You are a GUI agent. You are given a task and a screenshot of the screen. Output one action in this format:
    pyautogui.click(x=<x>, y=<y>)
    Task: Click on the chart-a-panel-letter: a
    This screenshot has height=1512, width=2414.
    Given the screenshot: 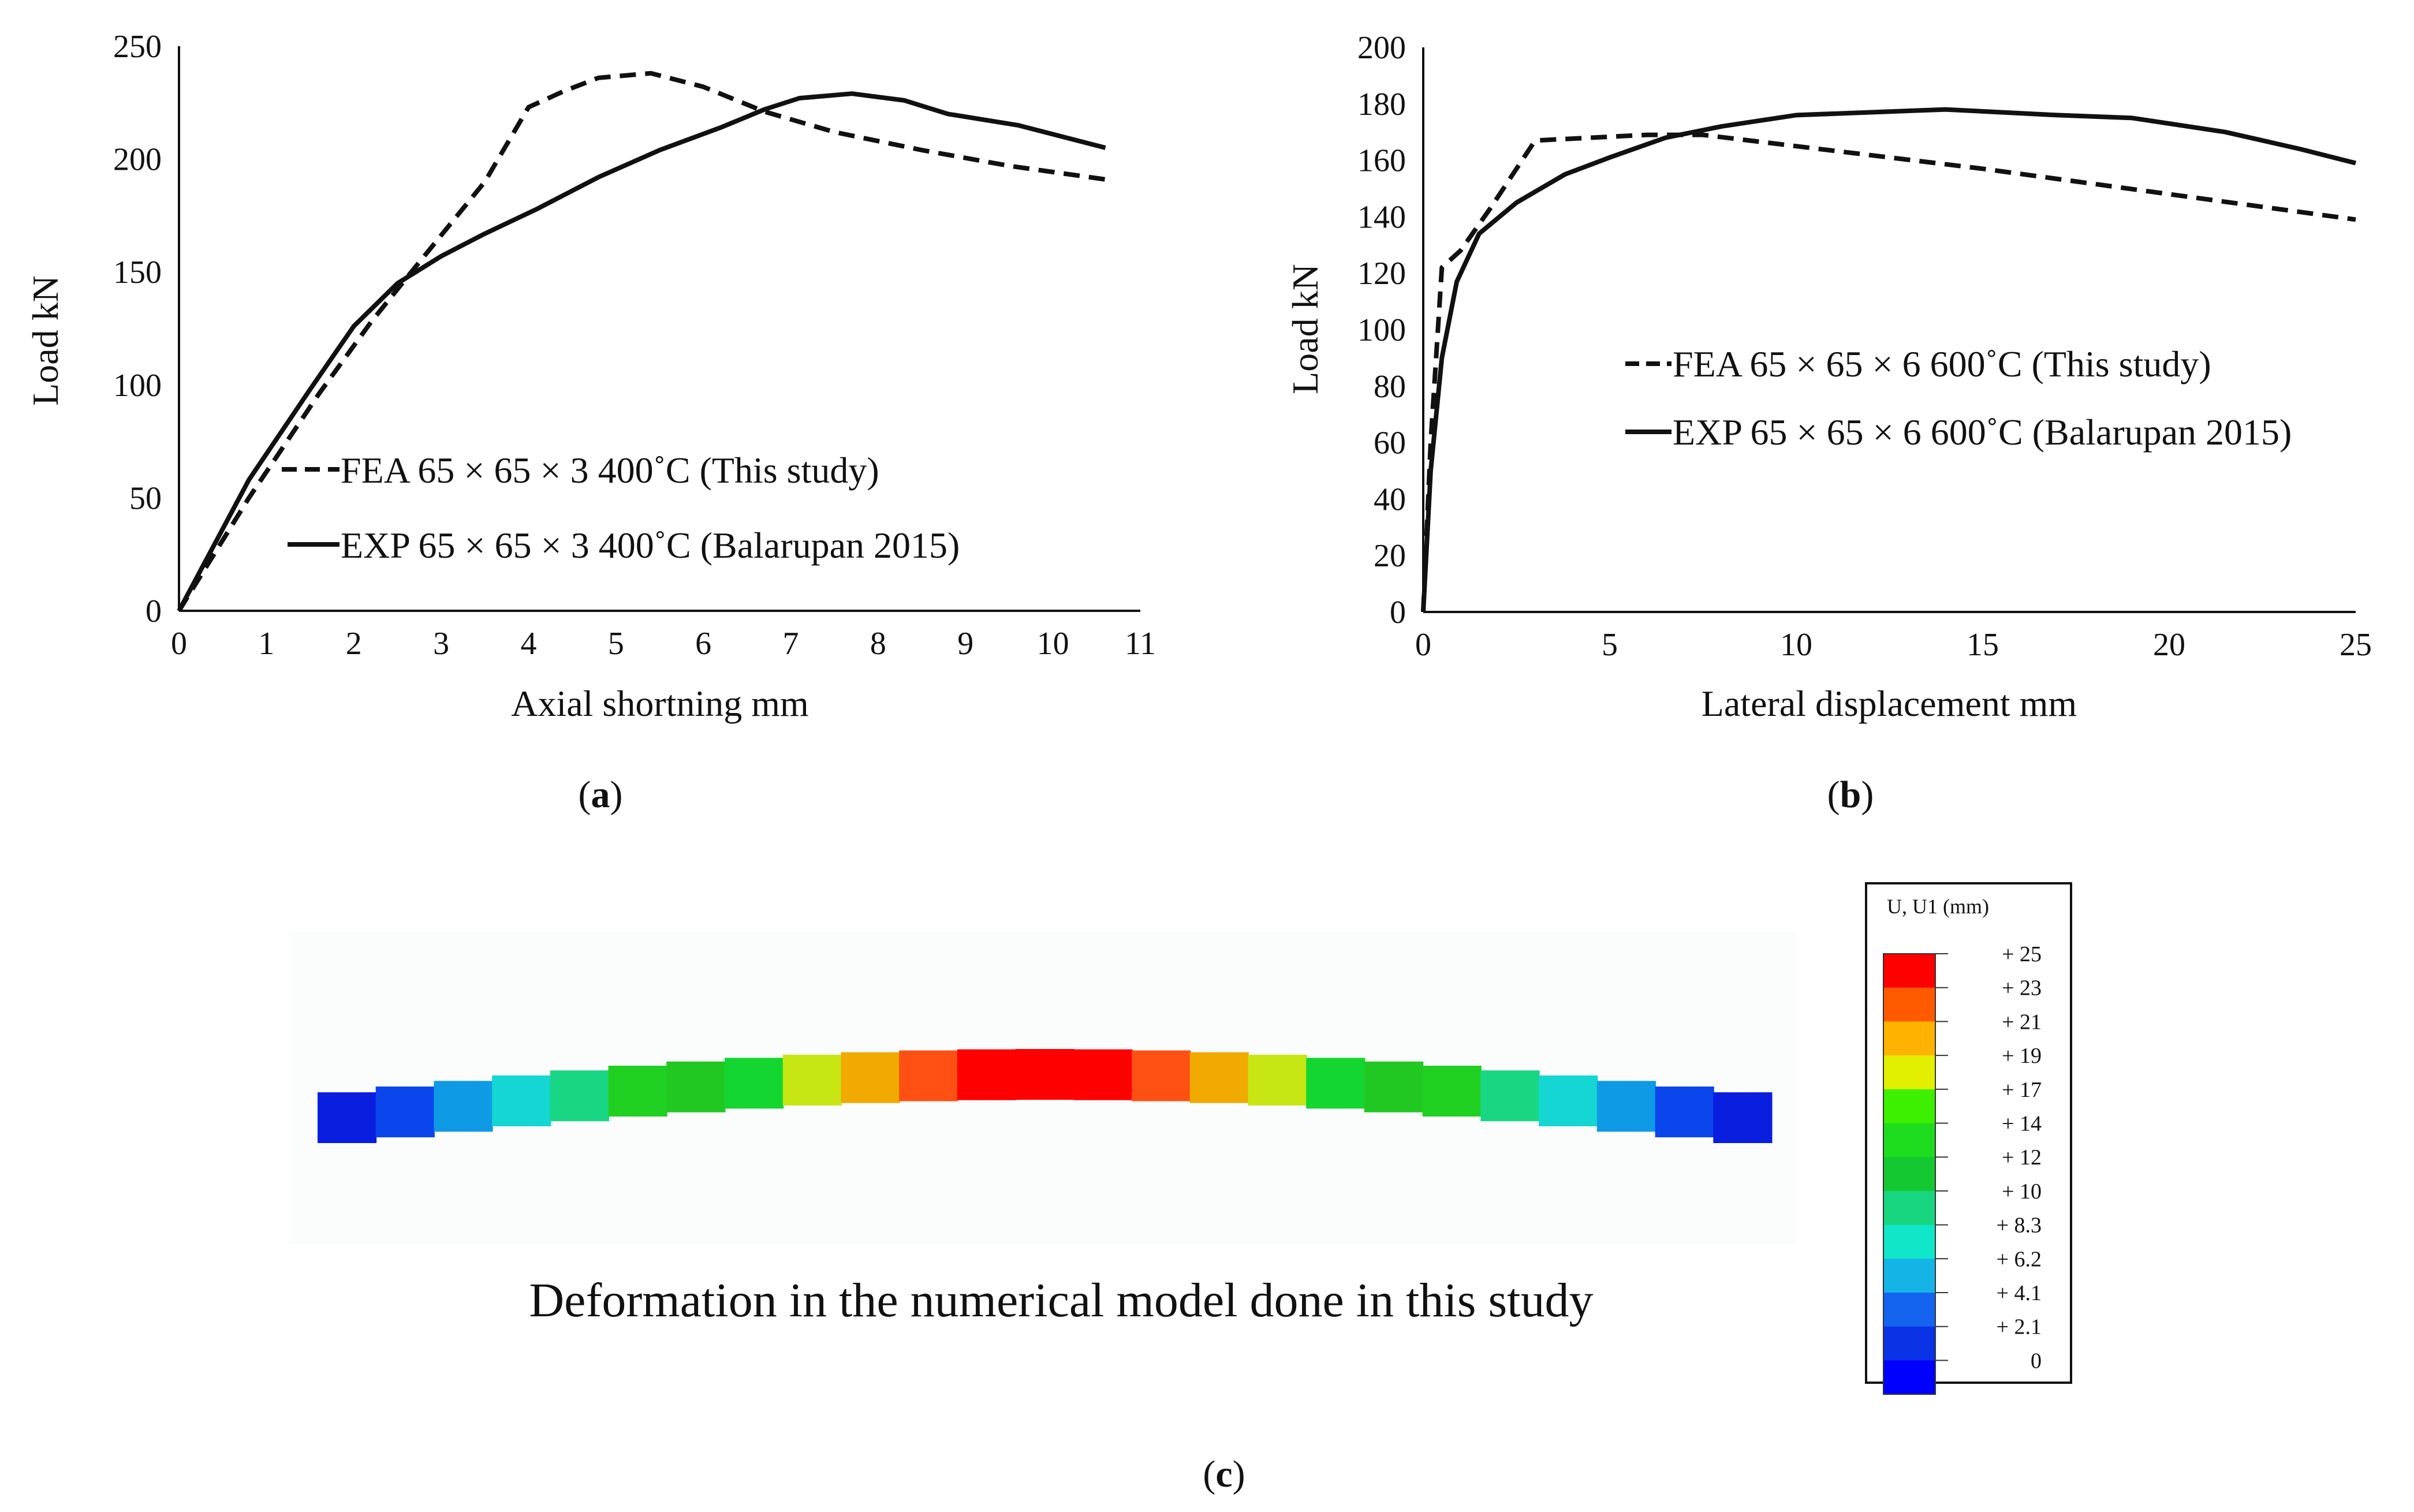 What is the action you would take?
    pyautogui.click(x=600, y=795)
    